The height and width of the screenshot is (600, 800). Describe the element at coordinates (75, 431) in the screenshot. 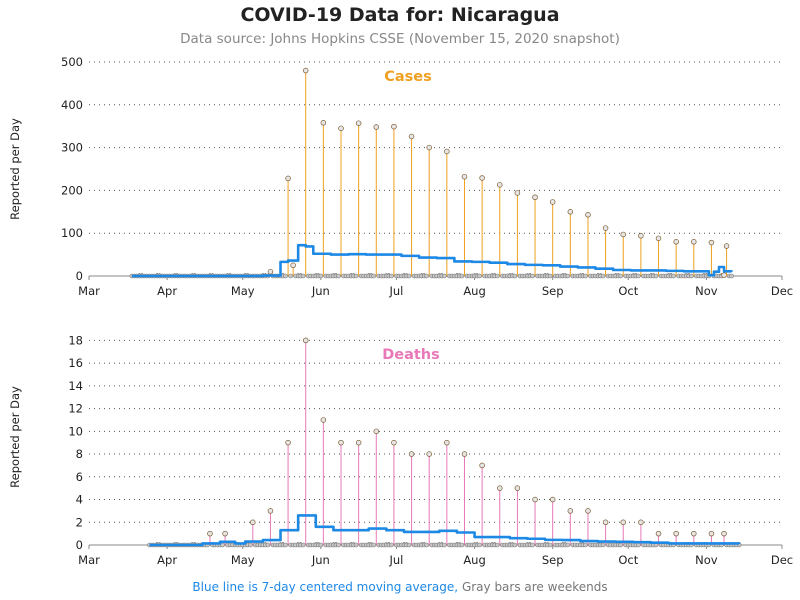

I see `y-tick-label: 10` at that location.